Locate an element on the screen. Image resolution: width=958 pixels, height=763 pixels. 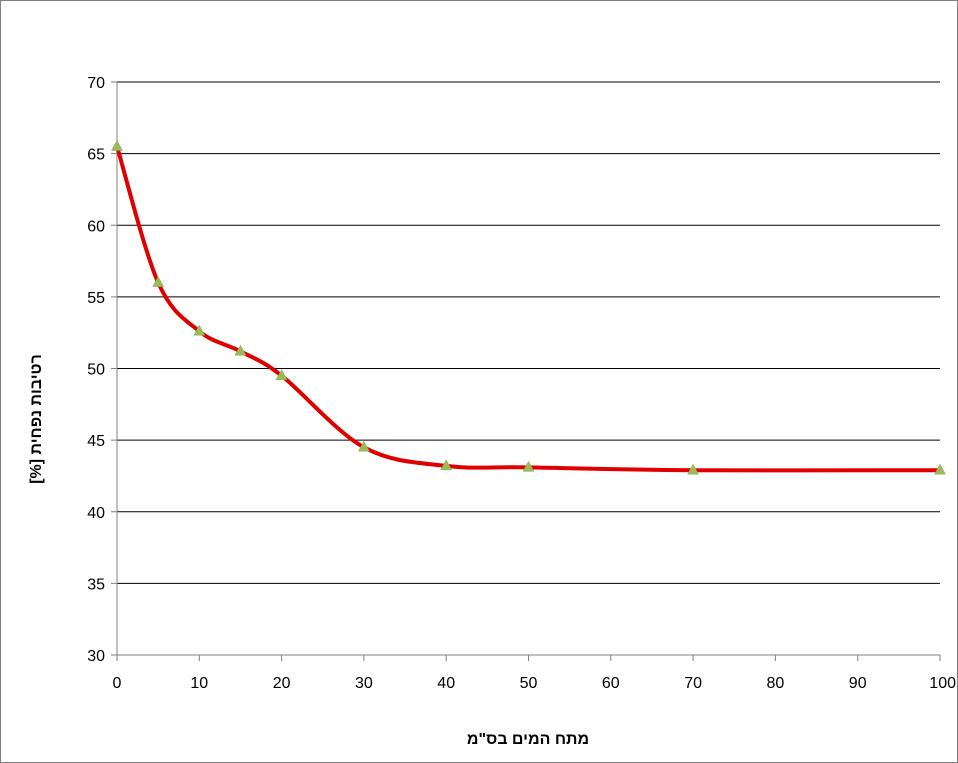
x-tick-label-50: 50 is located at coordinates (529, 683).